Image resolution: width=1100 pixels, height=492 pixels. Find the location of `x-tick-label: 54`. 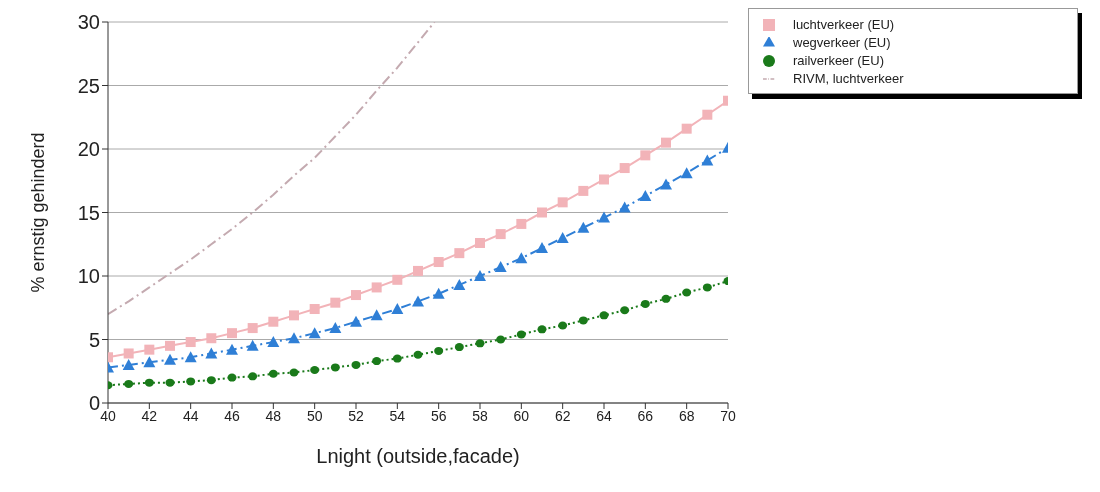

x-tick-label: 54 is located at coordinates (397, 415).